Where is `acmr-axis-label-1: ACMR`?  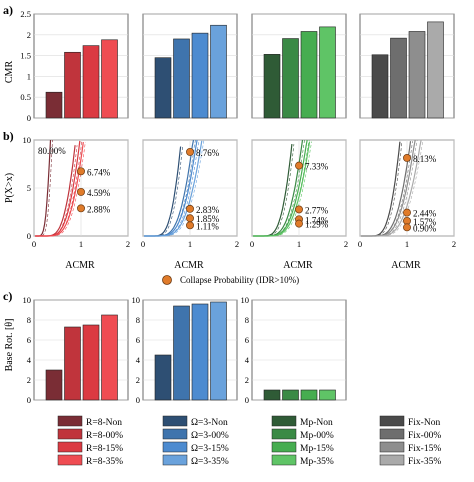
acmr-axis-label-1: ACMR is located at coordinates (80, 265).